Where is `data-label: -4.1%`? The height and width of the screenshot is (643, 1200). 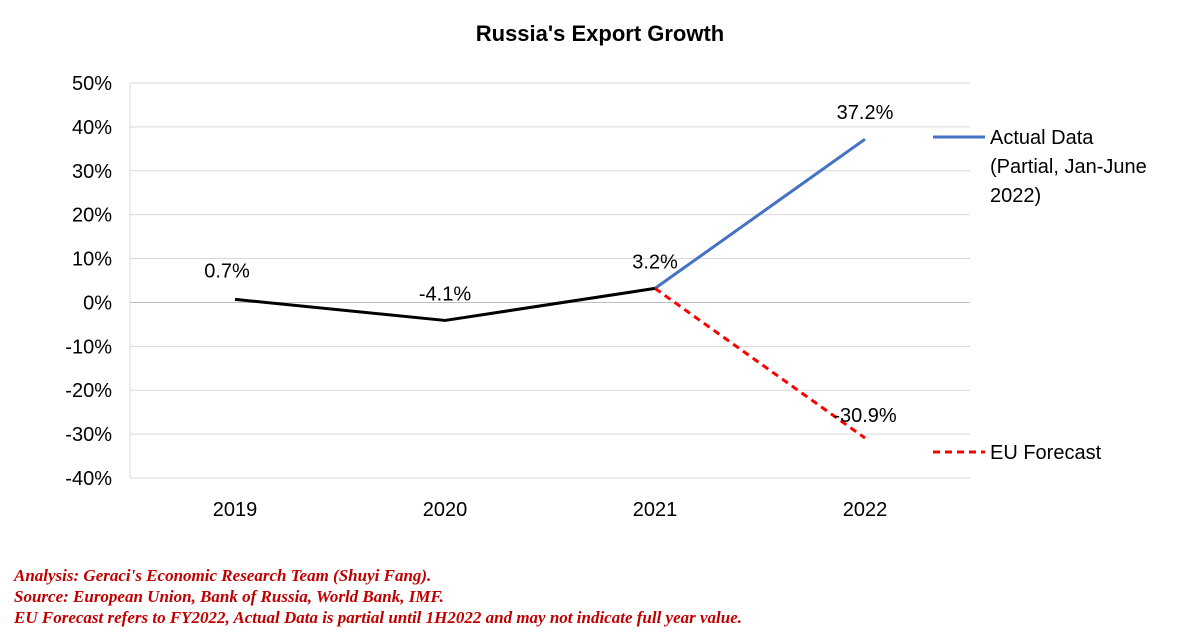 data-label: -4.1% is located at coordinates (445, 294).